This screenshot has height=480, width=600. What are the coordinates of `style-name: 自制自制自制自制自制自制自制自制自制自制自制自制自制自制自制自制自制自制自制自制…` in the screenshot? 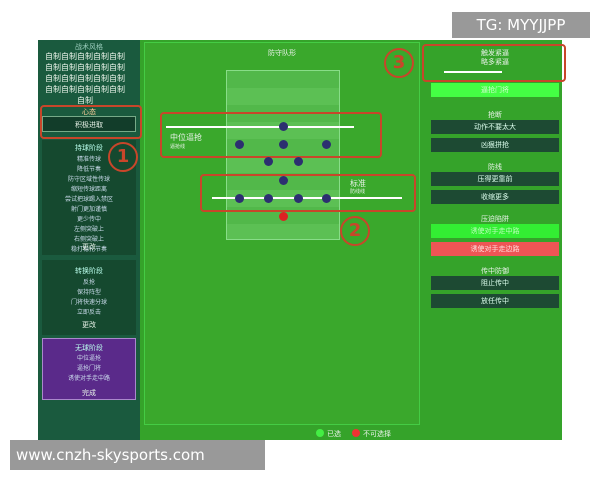 It's located at (85, 78).